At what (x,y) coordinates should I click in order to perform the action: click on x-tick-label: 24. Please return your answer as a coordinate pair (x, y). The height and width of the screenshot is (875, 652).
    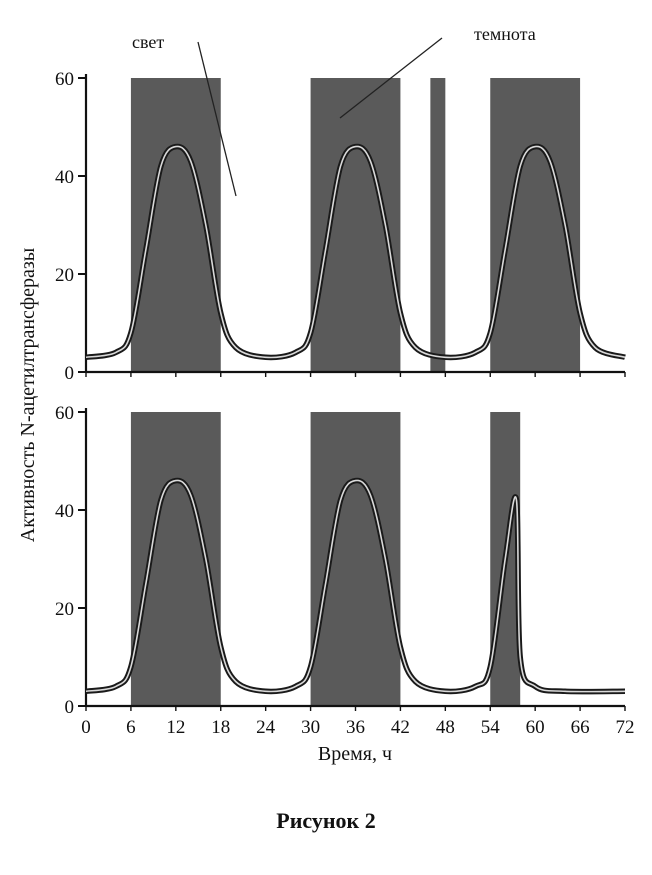
    Looking at the image, I should click on (266, 727).